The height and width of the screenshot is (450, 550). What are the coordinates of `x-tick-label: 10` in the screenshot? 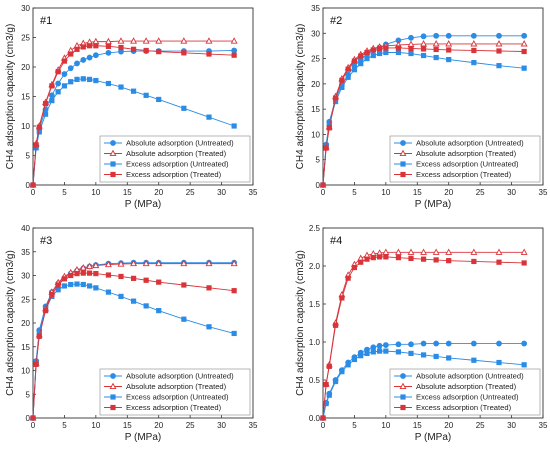 It's located at (95, 425).